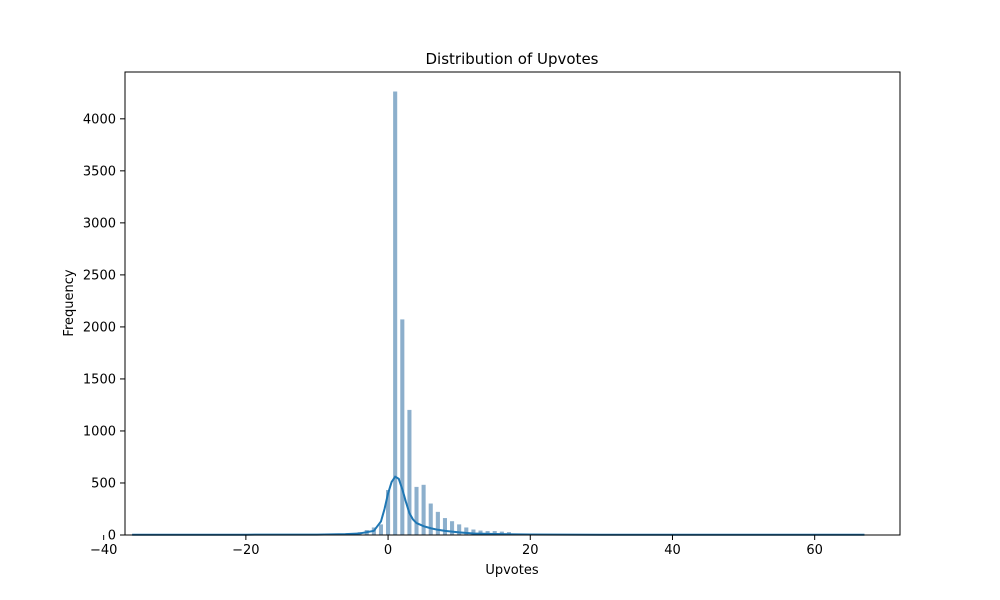 The width and height of the screenshot is (1000, 600). What do you see at coordinates (388, 550) in the screenshot?
I see `x-tick-label: 0` at bounding box center [388, 550].